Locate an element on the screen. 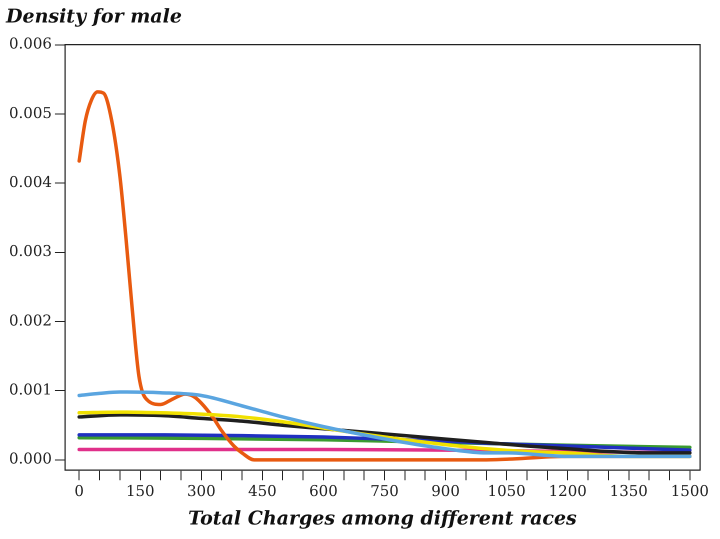  y-tick-label: 0.000 is located at coordinates (30, 459).